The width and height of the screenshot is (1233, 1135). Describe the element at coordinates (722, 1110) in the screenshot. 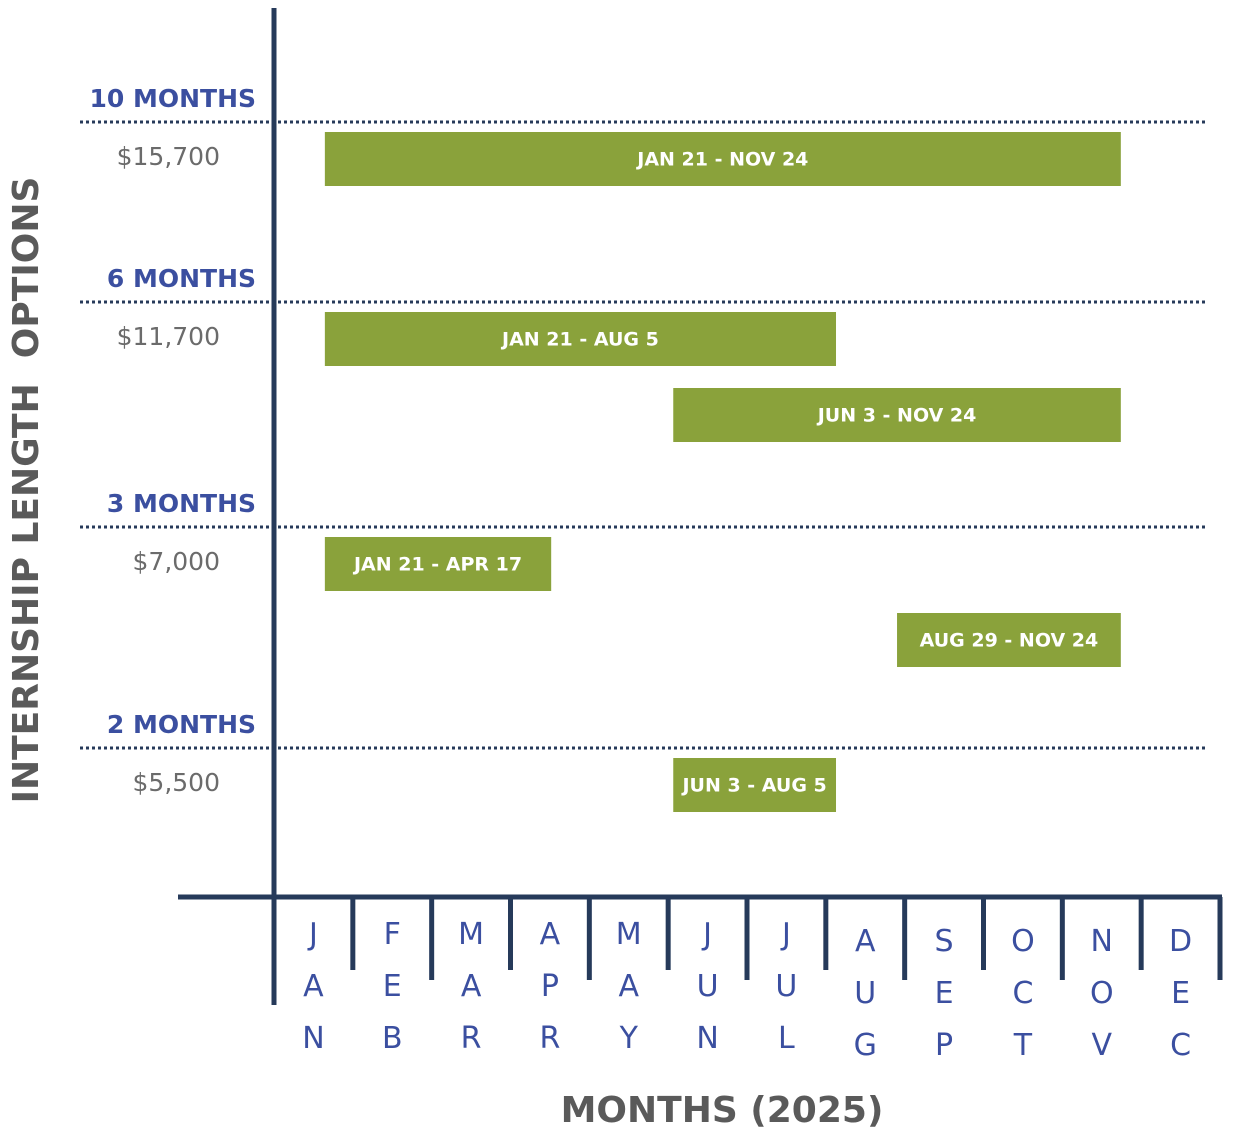

I see `x-axis-title: MONTHS (2025)` at that location.